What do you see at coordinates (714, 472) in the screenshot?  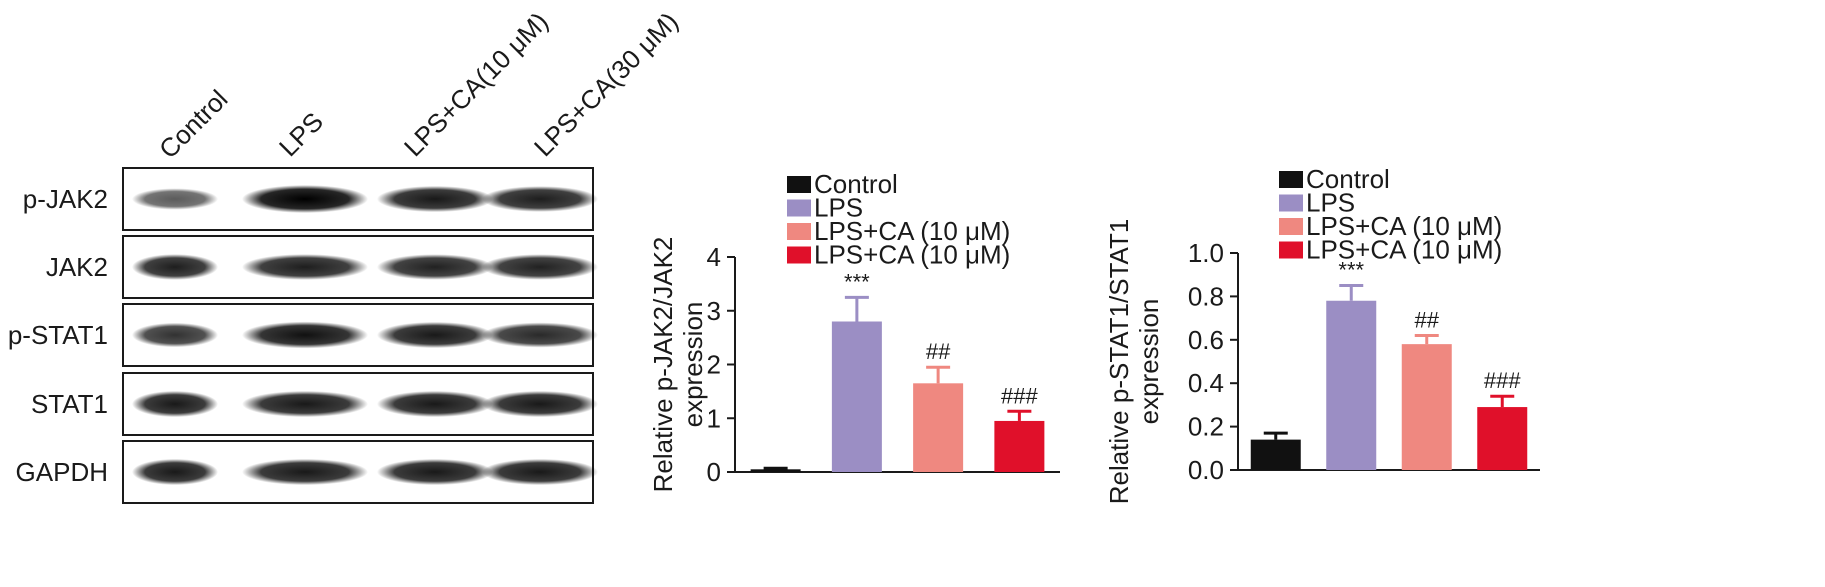 I see `y-tick-label: 0` at bounding box center [714, 472].